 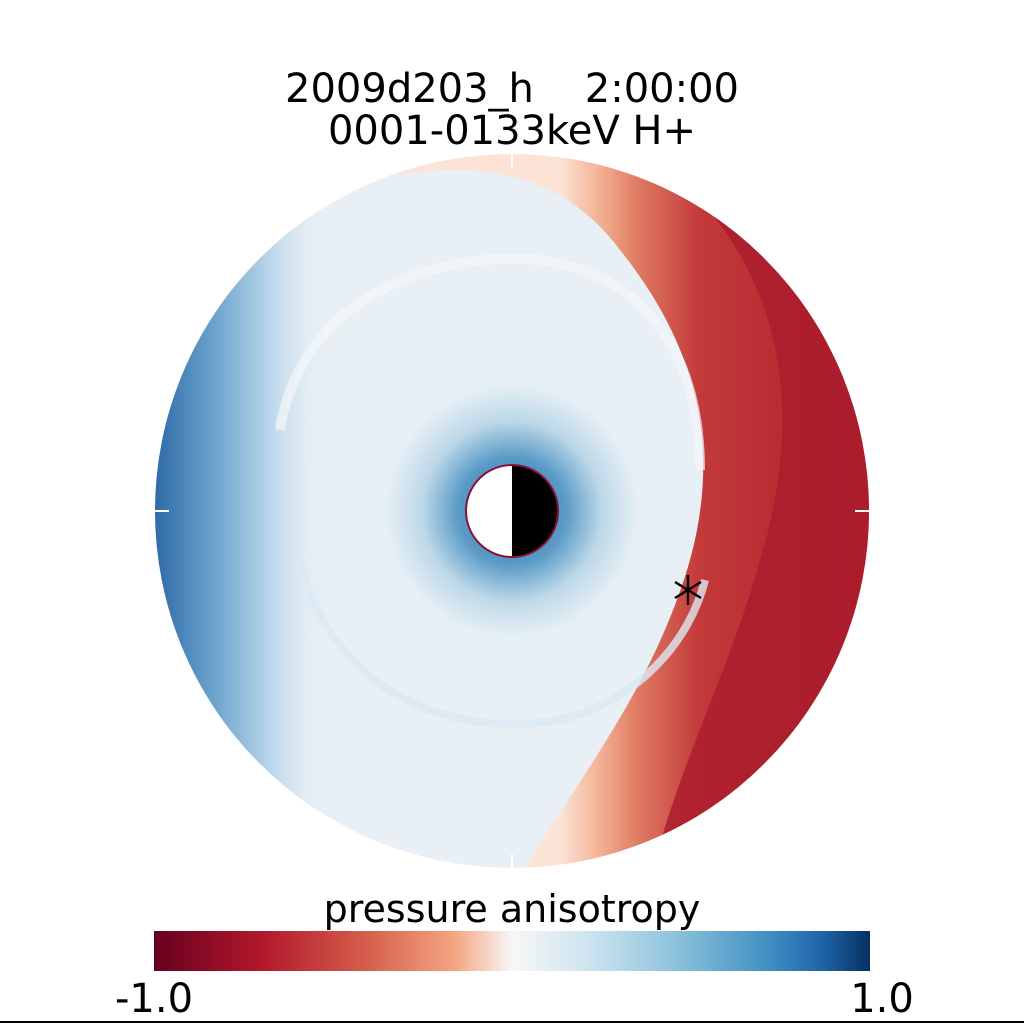 What do you see at coordinates (688, 590) in the screenshot?
I see `asterisk-marker-icon` at bounding box center [688, 590].